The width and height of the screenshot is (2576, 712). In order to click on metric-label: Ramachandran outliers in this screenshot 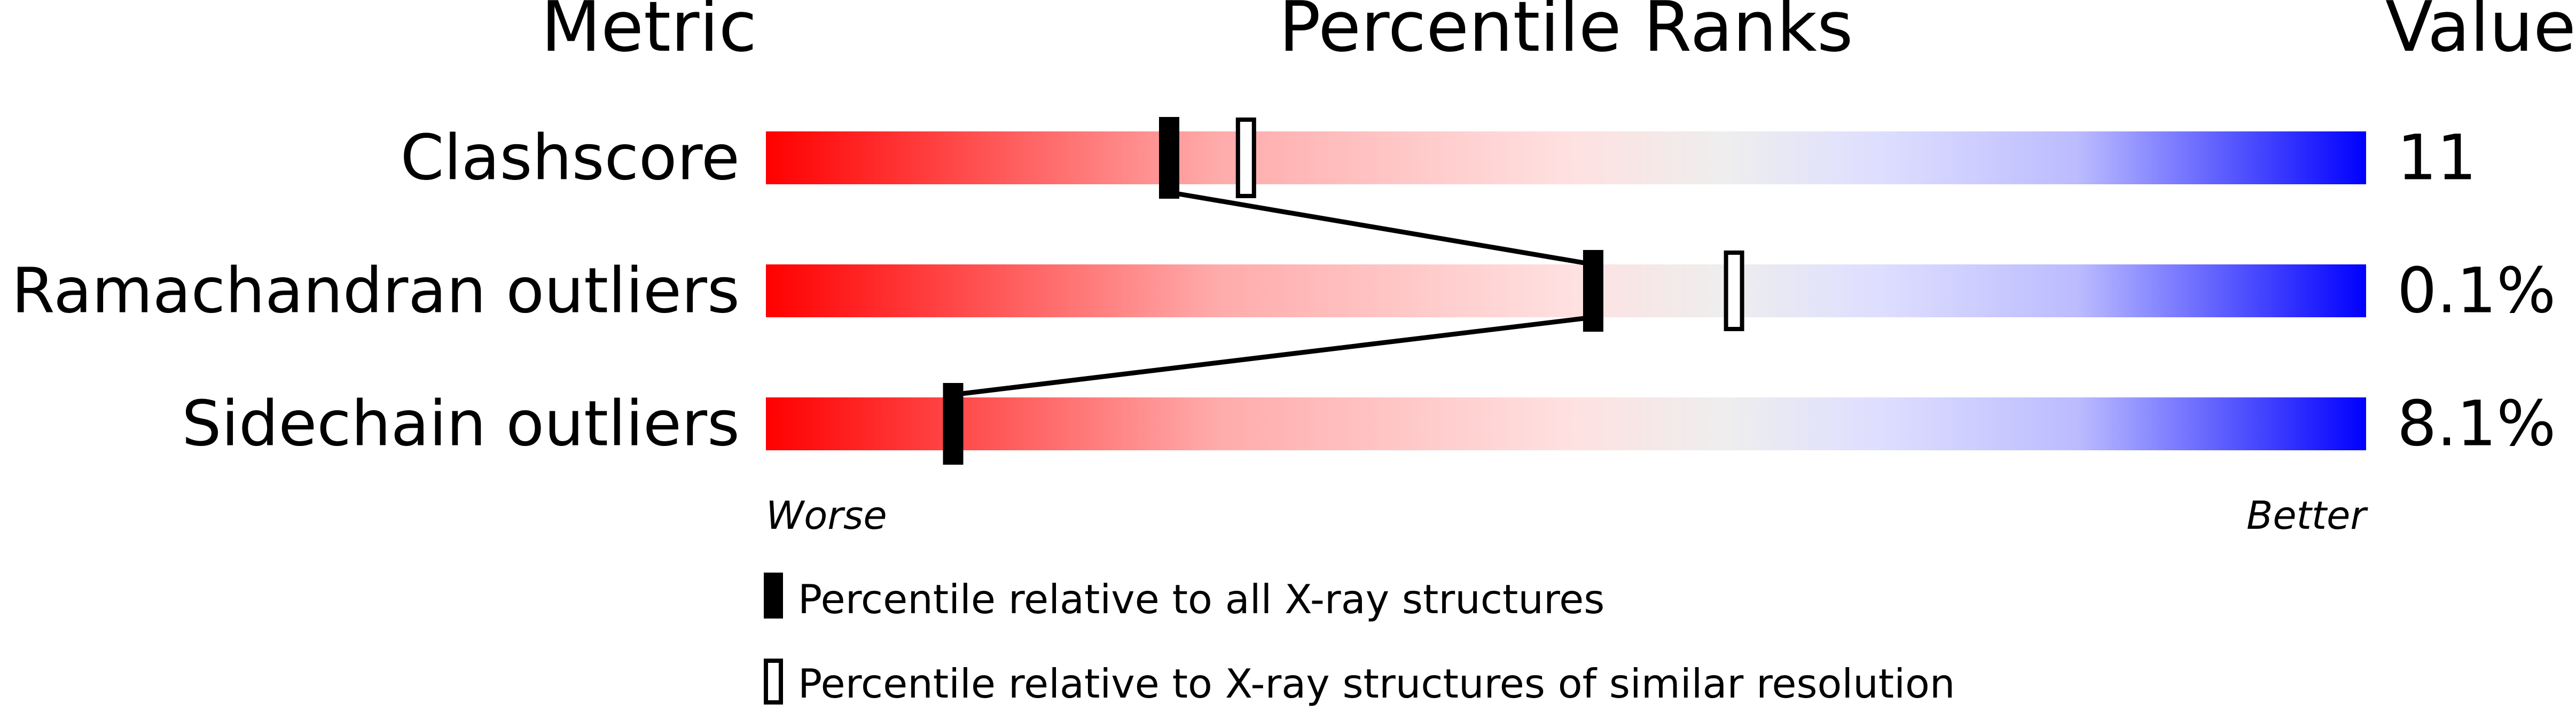, I will do `click(376, 290)`.